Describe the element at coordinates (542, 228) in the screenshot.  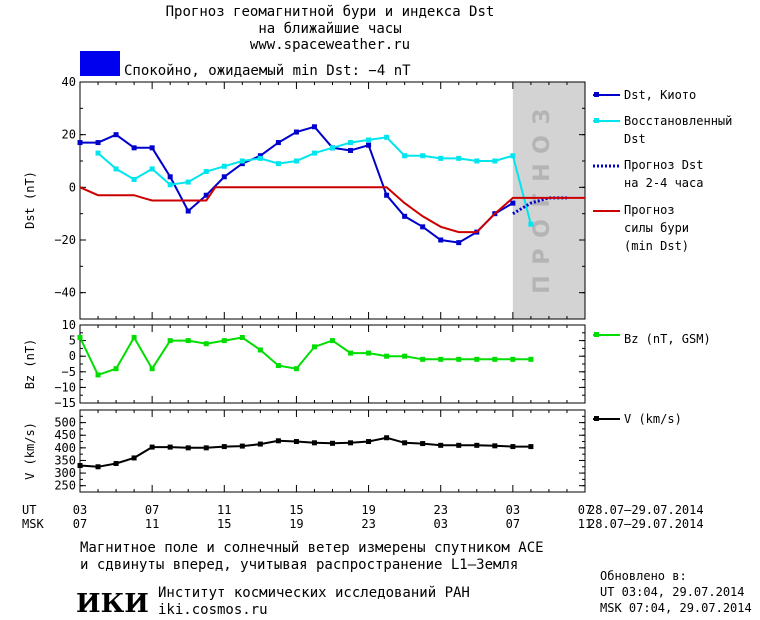
I see `svg-text: О` at that location.